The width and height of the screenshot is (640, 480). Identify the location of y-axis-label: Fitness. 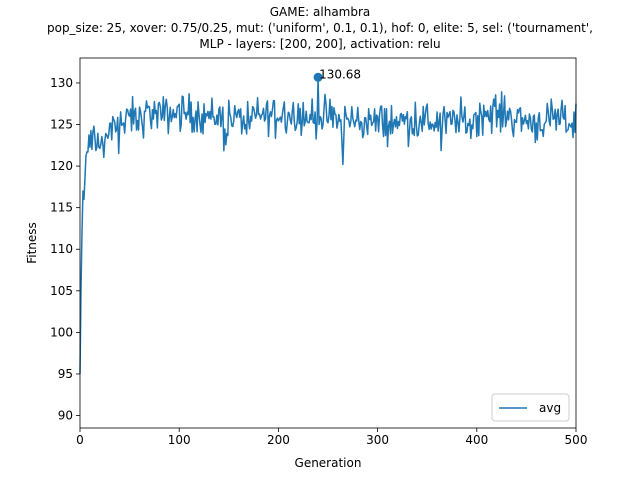
(32, 243).